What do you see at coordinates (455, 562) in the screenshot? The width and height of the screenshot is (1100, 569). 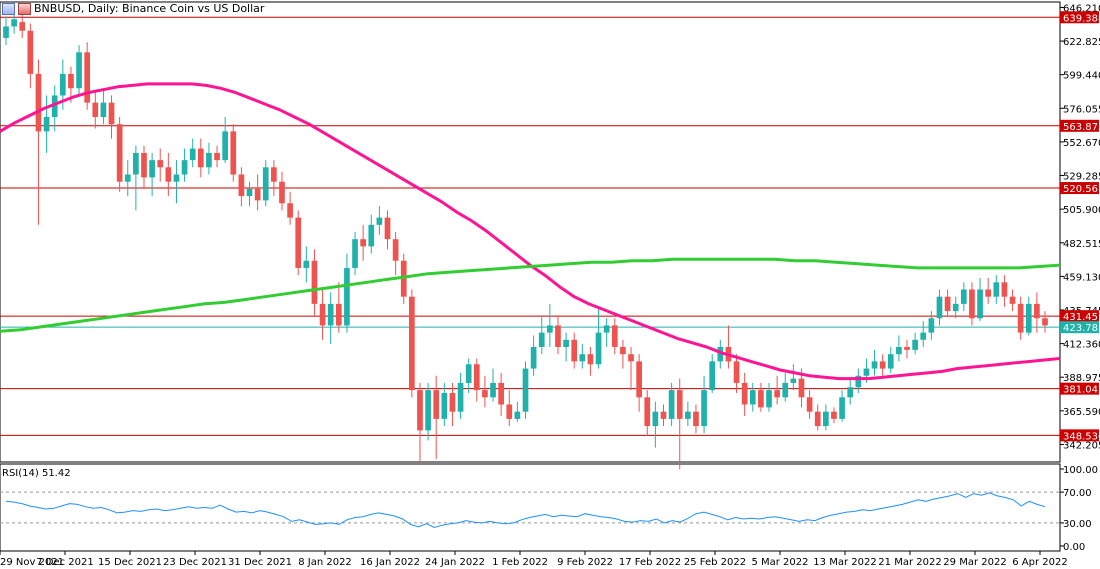 I see `x-tick-label: 24 Jan 2022` at bounding box center [455, 562].